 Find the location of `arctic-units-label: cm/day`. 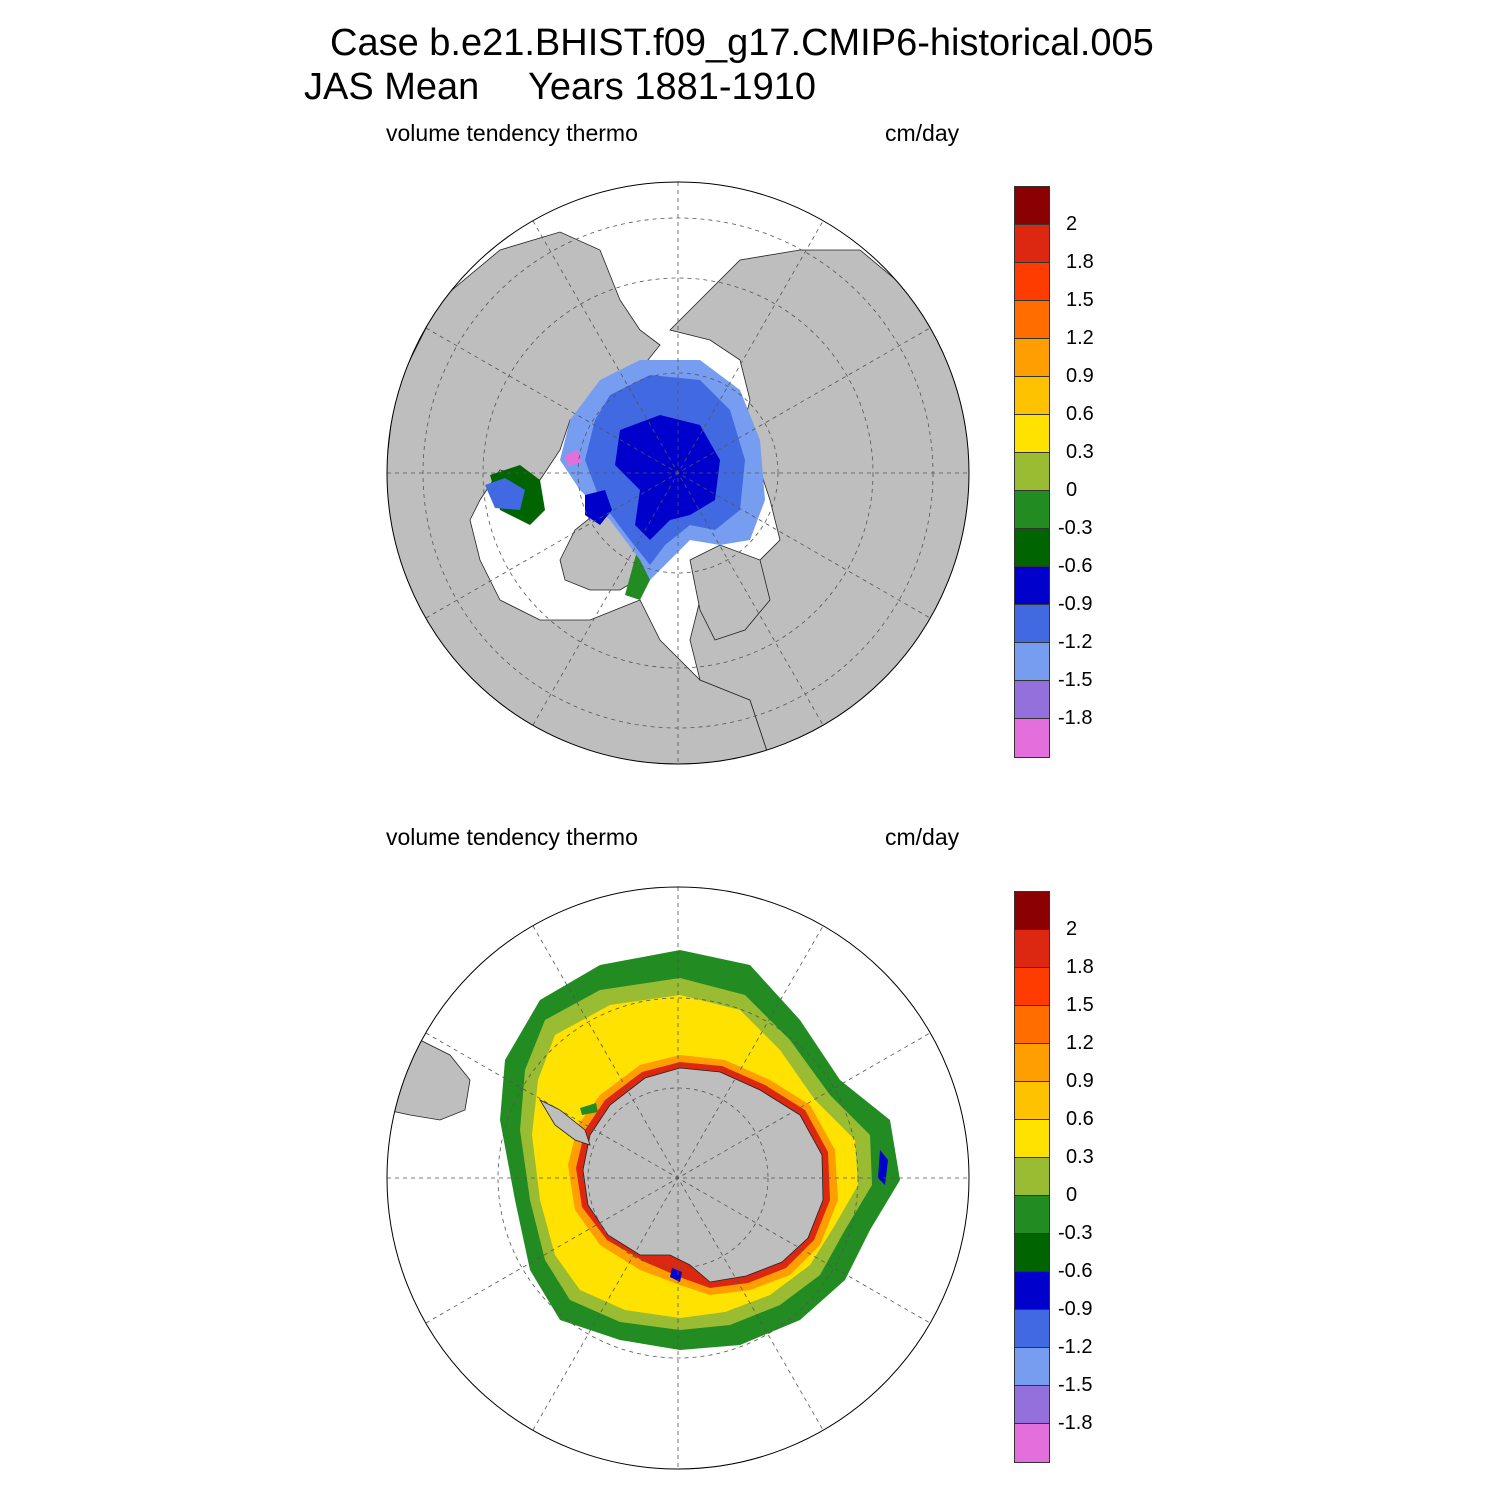

arctic-units-label: cm/day is located at coordinates (922, 133).